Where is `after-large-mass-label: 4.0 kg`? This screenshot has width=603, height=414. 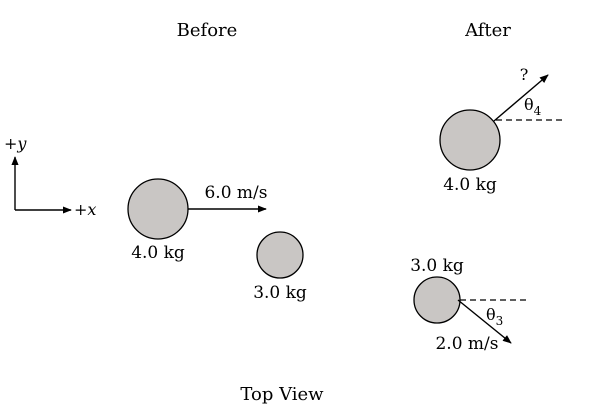 after-large-mass-label: 4.0 kg is located at coordinates (470, 185).